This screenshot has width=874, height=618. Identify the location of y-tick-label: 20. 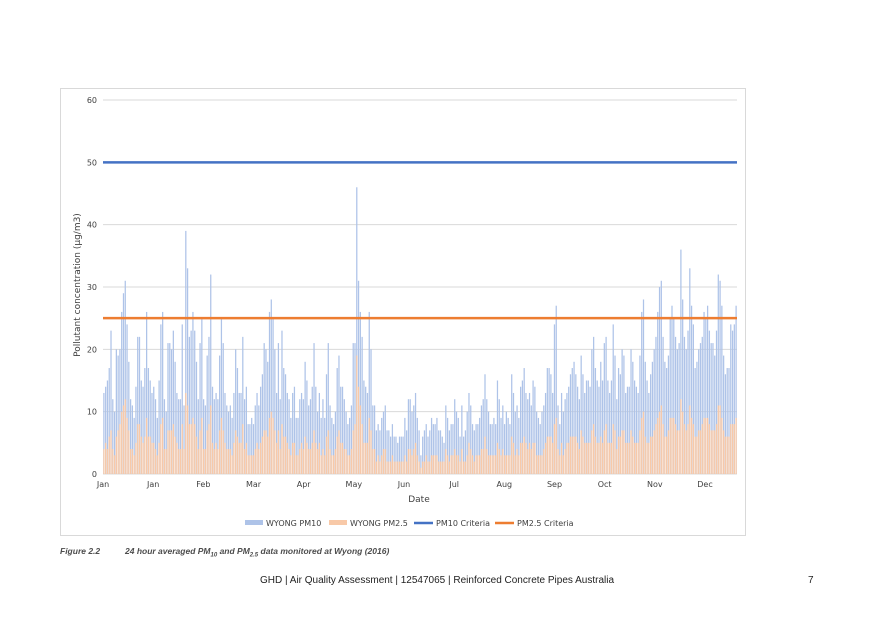
(92, 349).